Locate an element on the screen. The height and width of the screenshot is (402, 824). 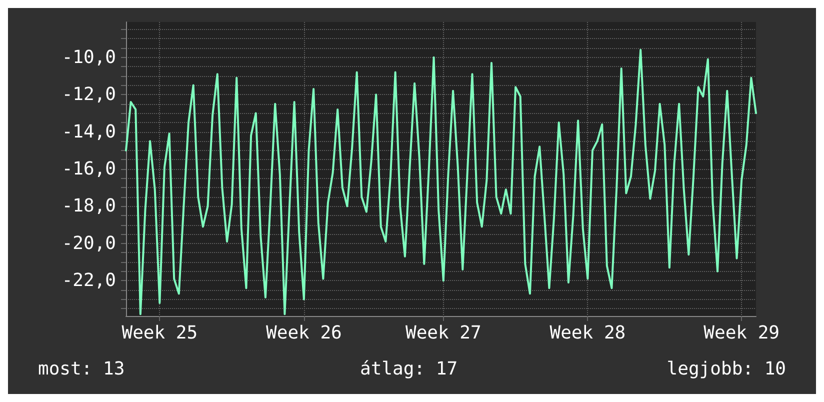
text: átlag: 17 is located at coordinates (409, 369).